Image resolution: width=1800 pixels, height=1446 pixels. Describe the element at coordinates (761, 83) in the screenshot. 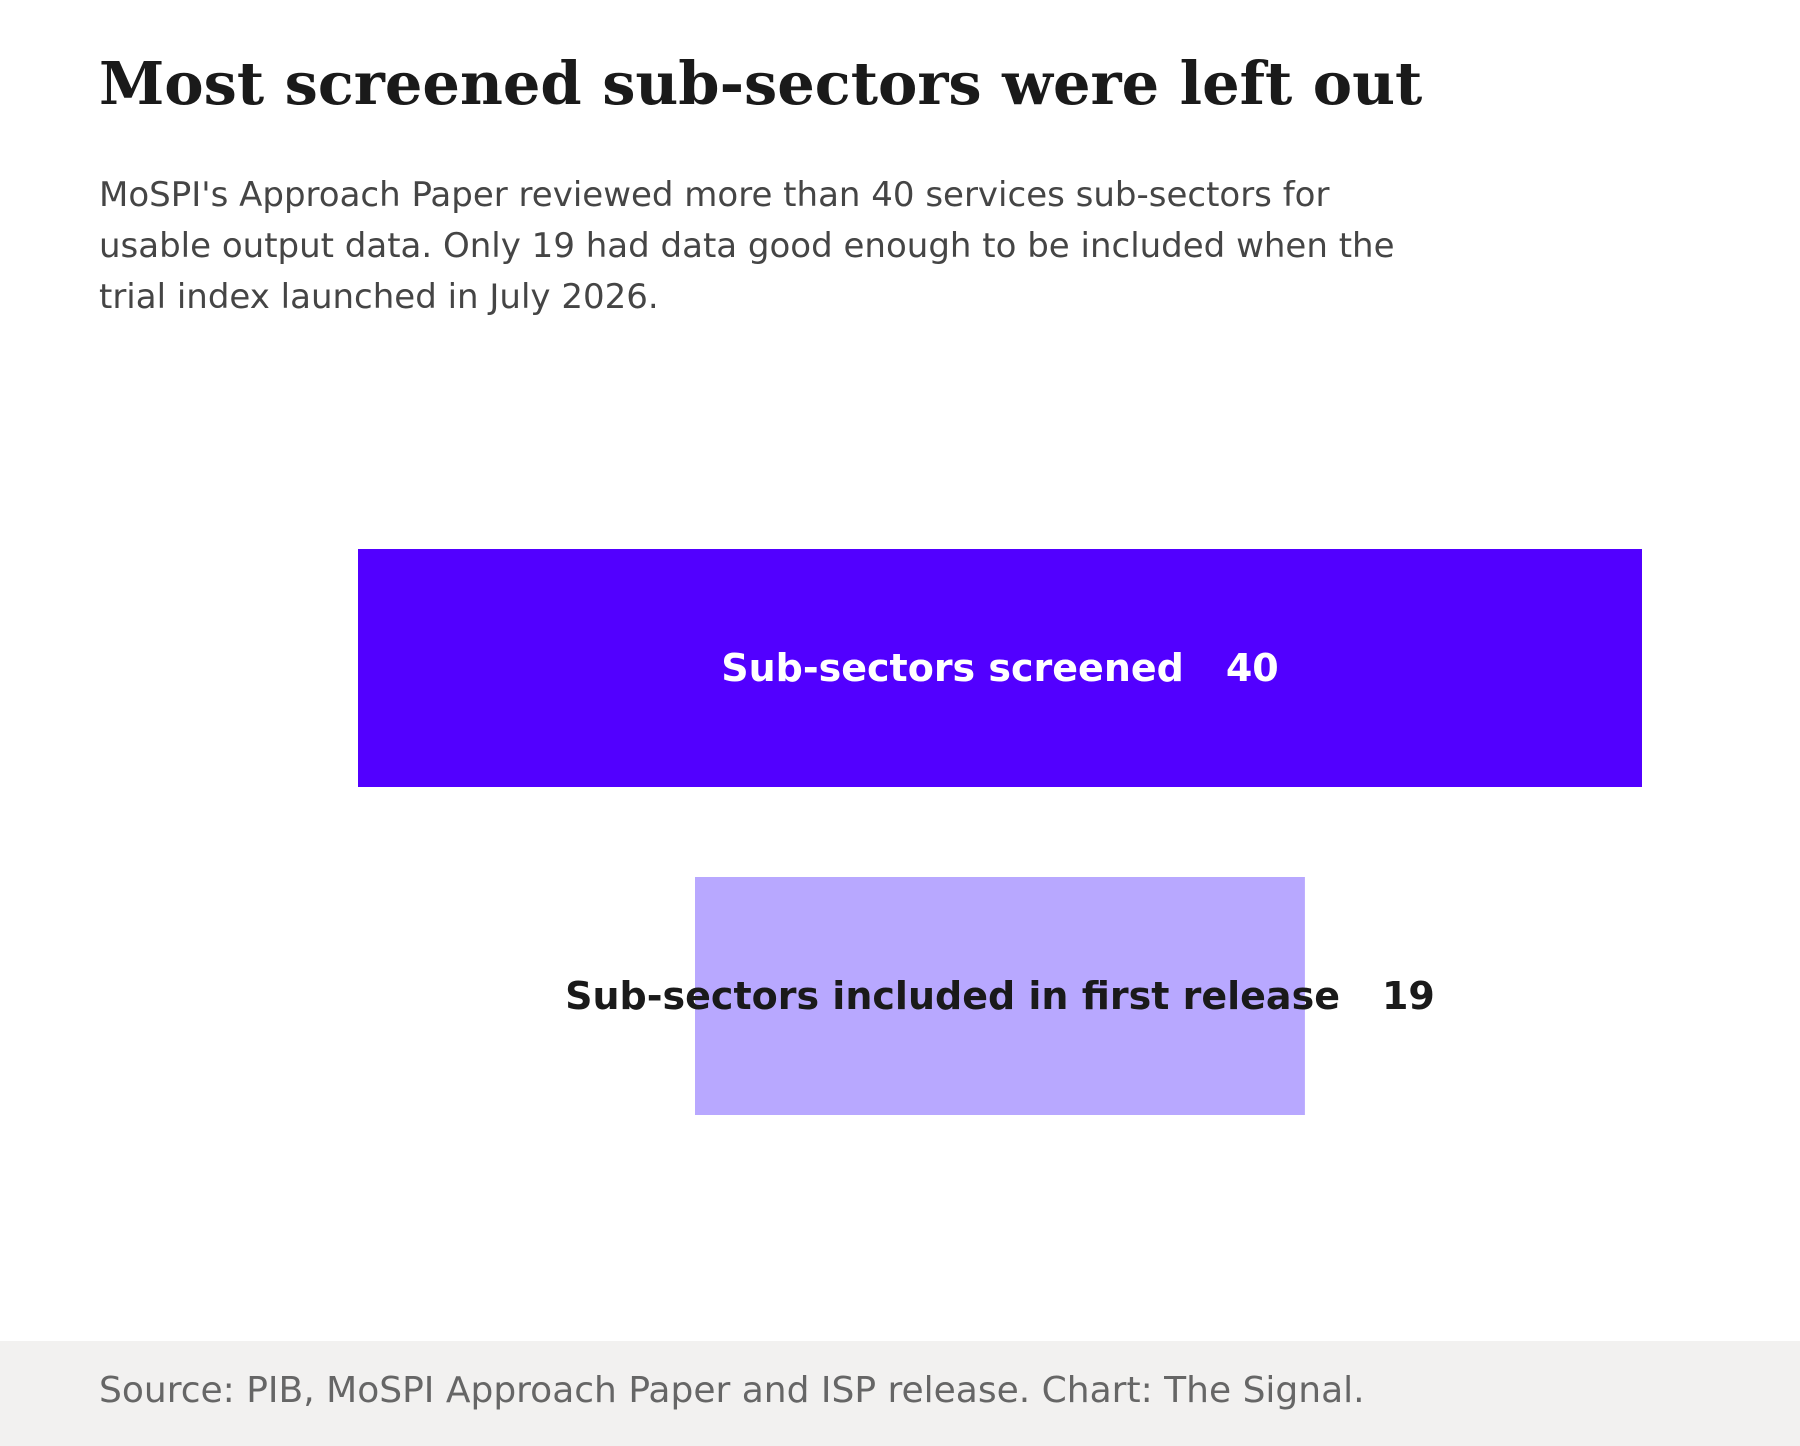

I see `chart-title: Most screened sub-sectors were left out` at that location.